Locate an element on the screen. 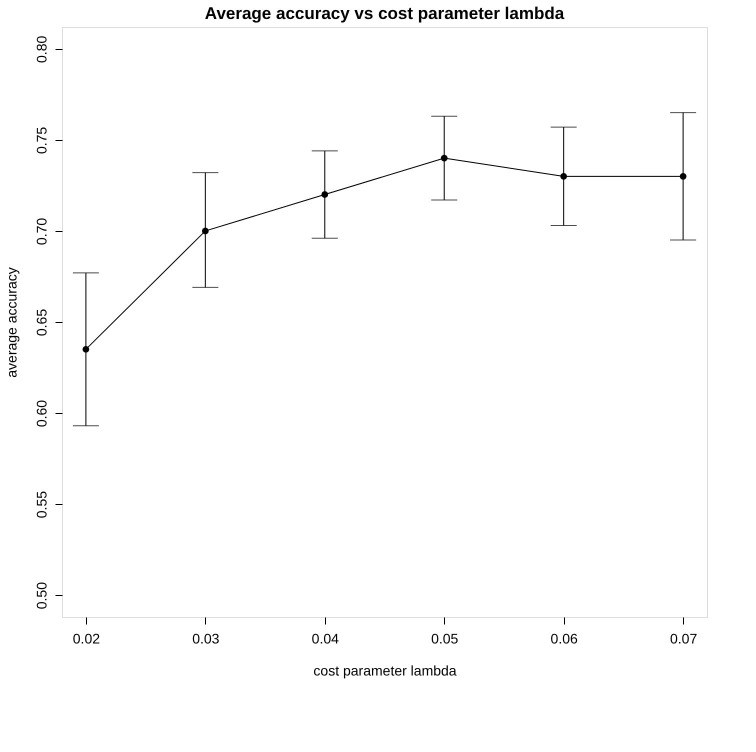  x-axis-title: cost parameter lambda is located at coordinates (385, 670).